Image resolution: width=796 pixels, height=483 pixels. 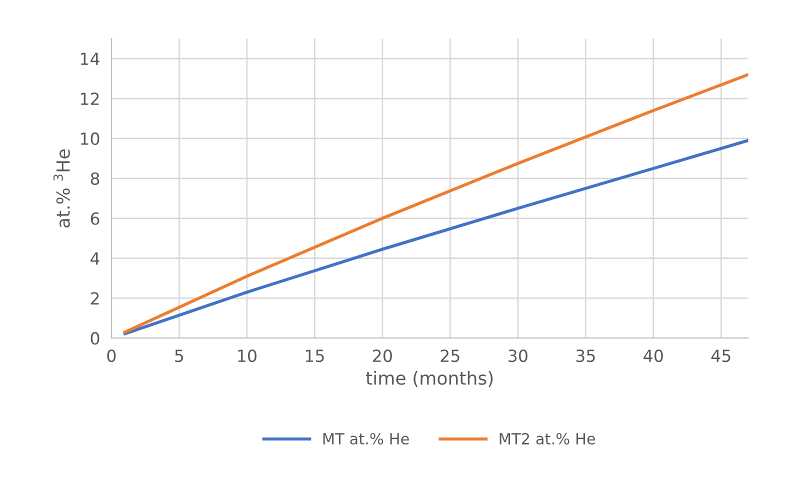 I want to click on y-tick-label: 10, so click(x=90, y=139).